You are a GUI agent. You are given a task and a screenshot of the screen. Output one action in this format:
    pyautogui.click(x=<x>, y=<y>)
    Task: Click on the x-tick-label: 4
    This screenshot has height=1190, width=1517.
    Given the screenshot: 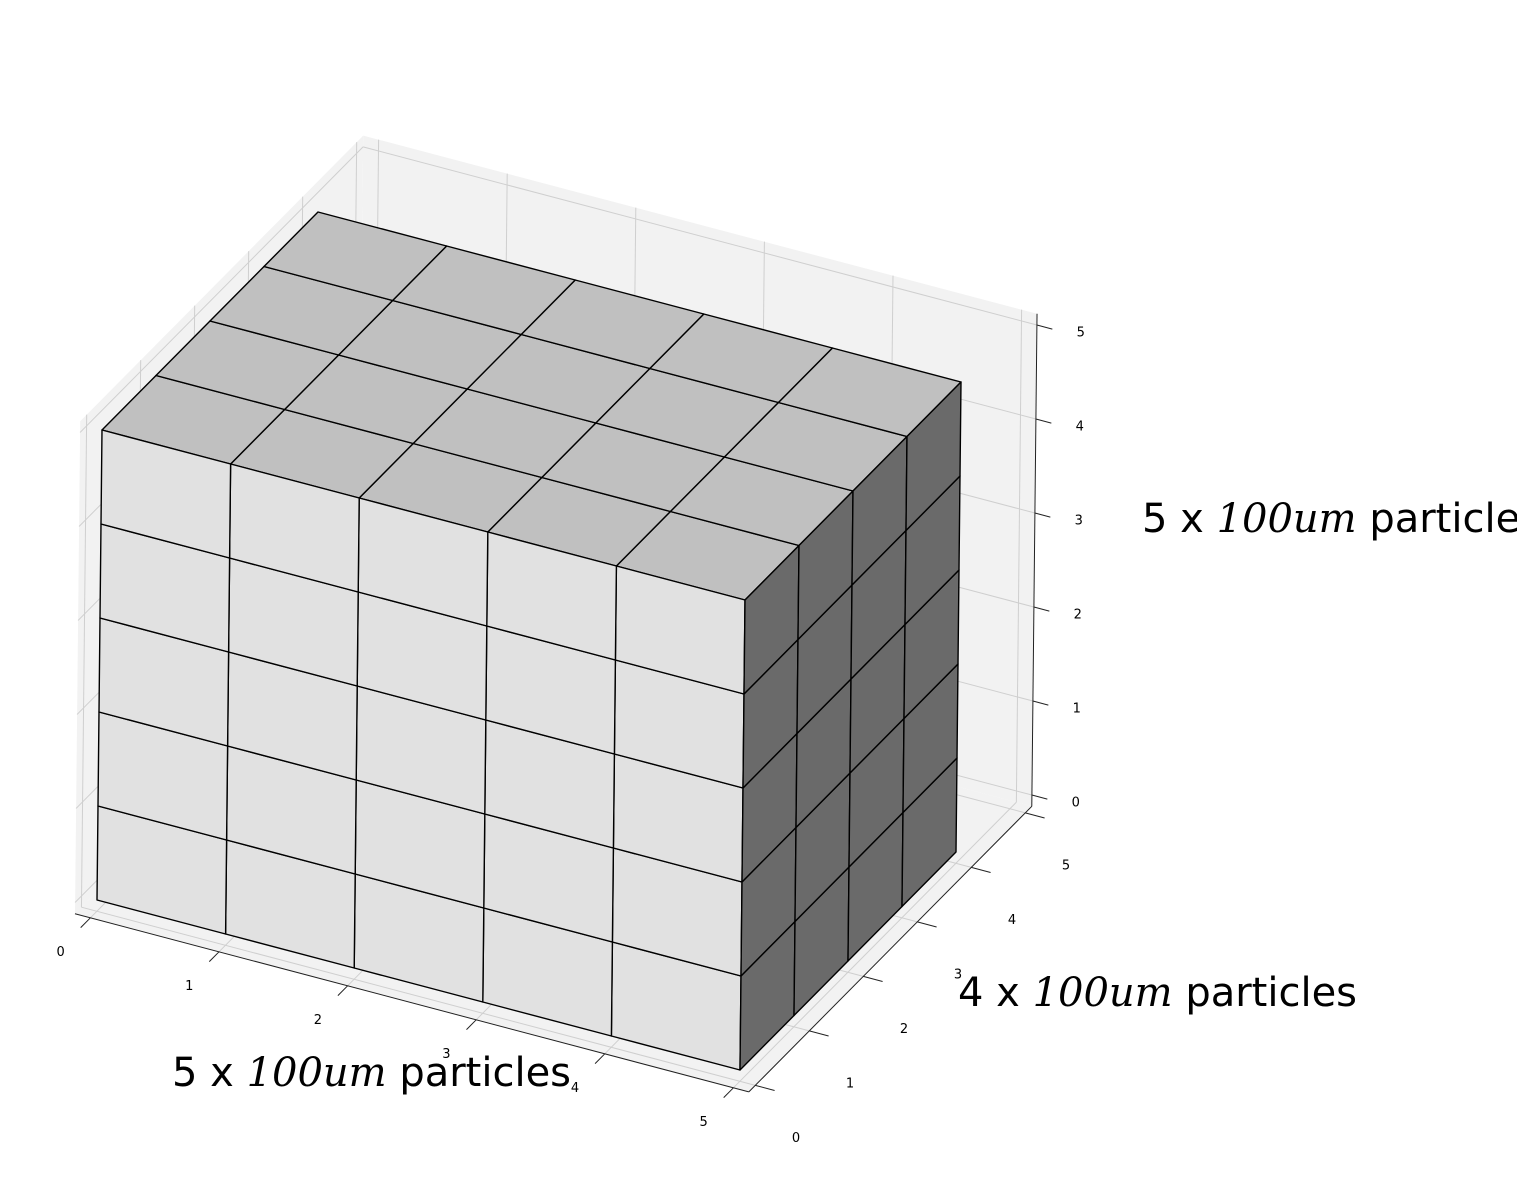 What is the action you would take?
    pyautogui.click(x=575, y=1088)
    